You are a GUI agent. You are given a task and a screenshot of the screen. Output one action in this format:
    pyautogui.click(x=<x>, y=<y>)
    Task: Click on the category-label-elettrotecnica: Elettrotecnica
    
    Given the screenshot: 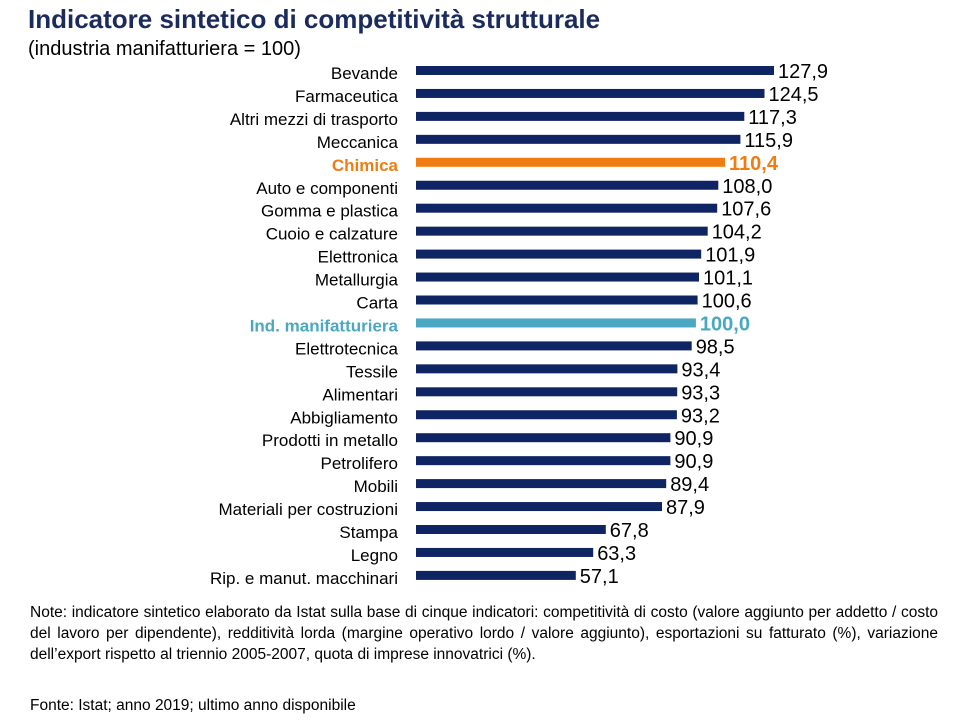 What is the action you would take?
    pyautogui.click(x=347, y=348)
    